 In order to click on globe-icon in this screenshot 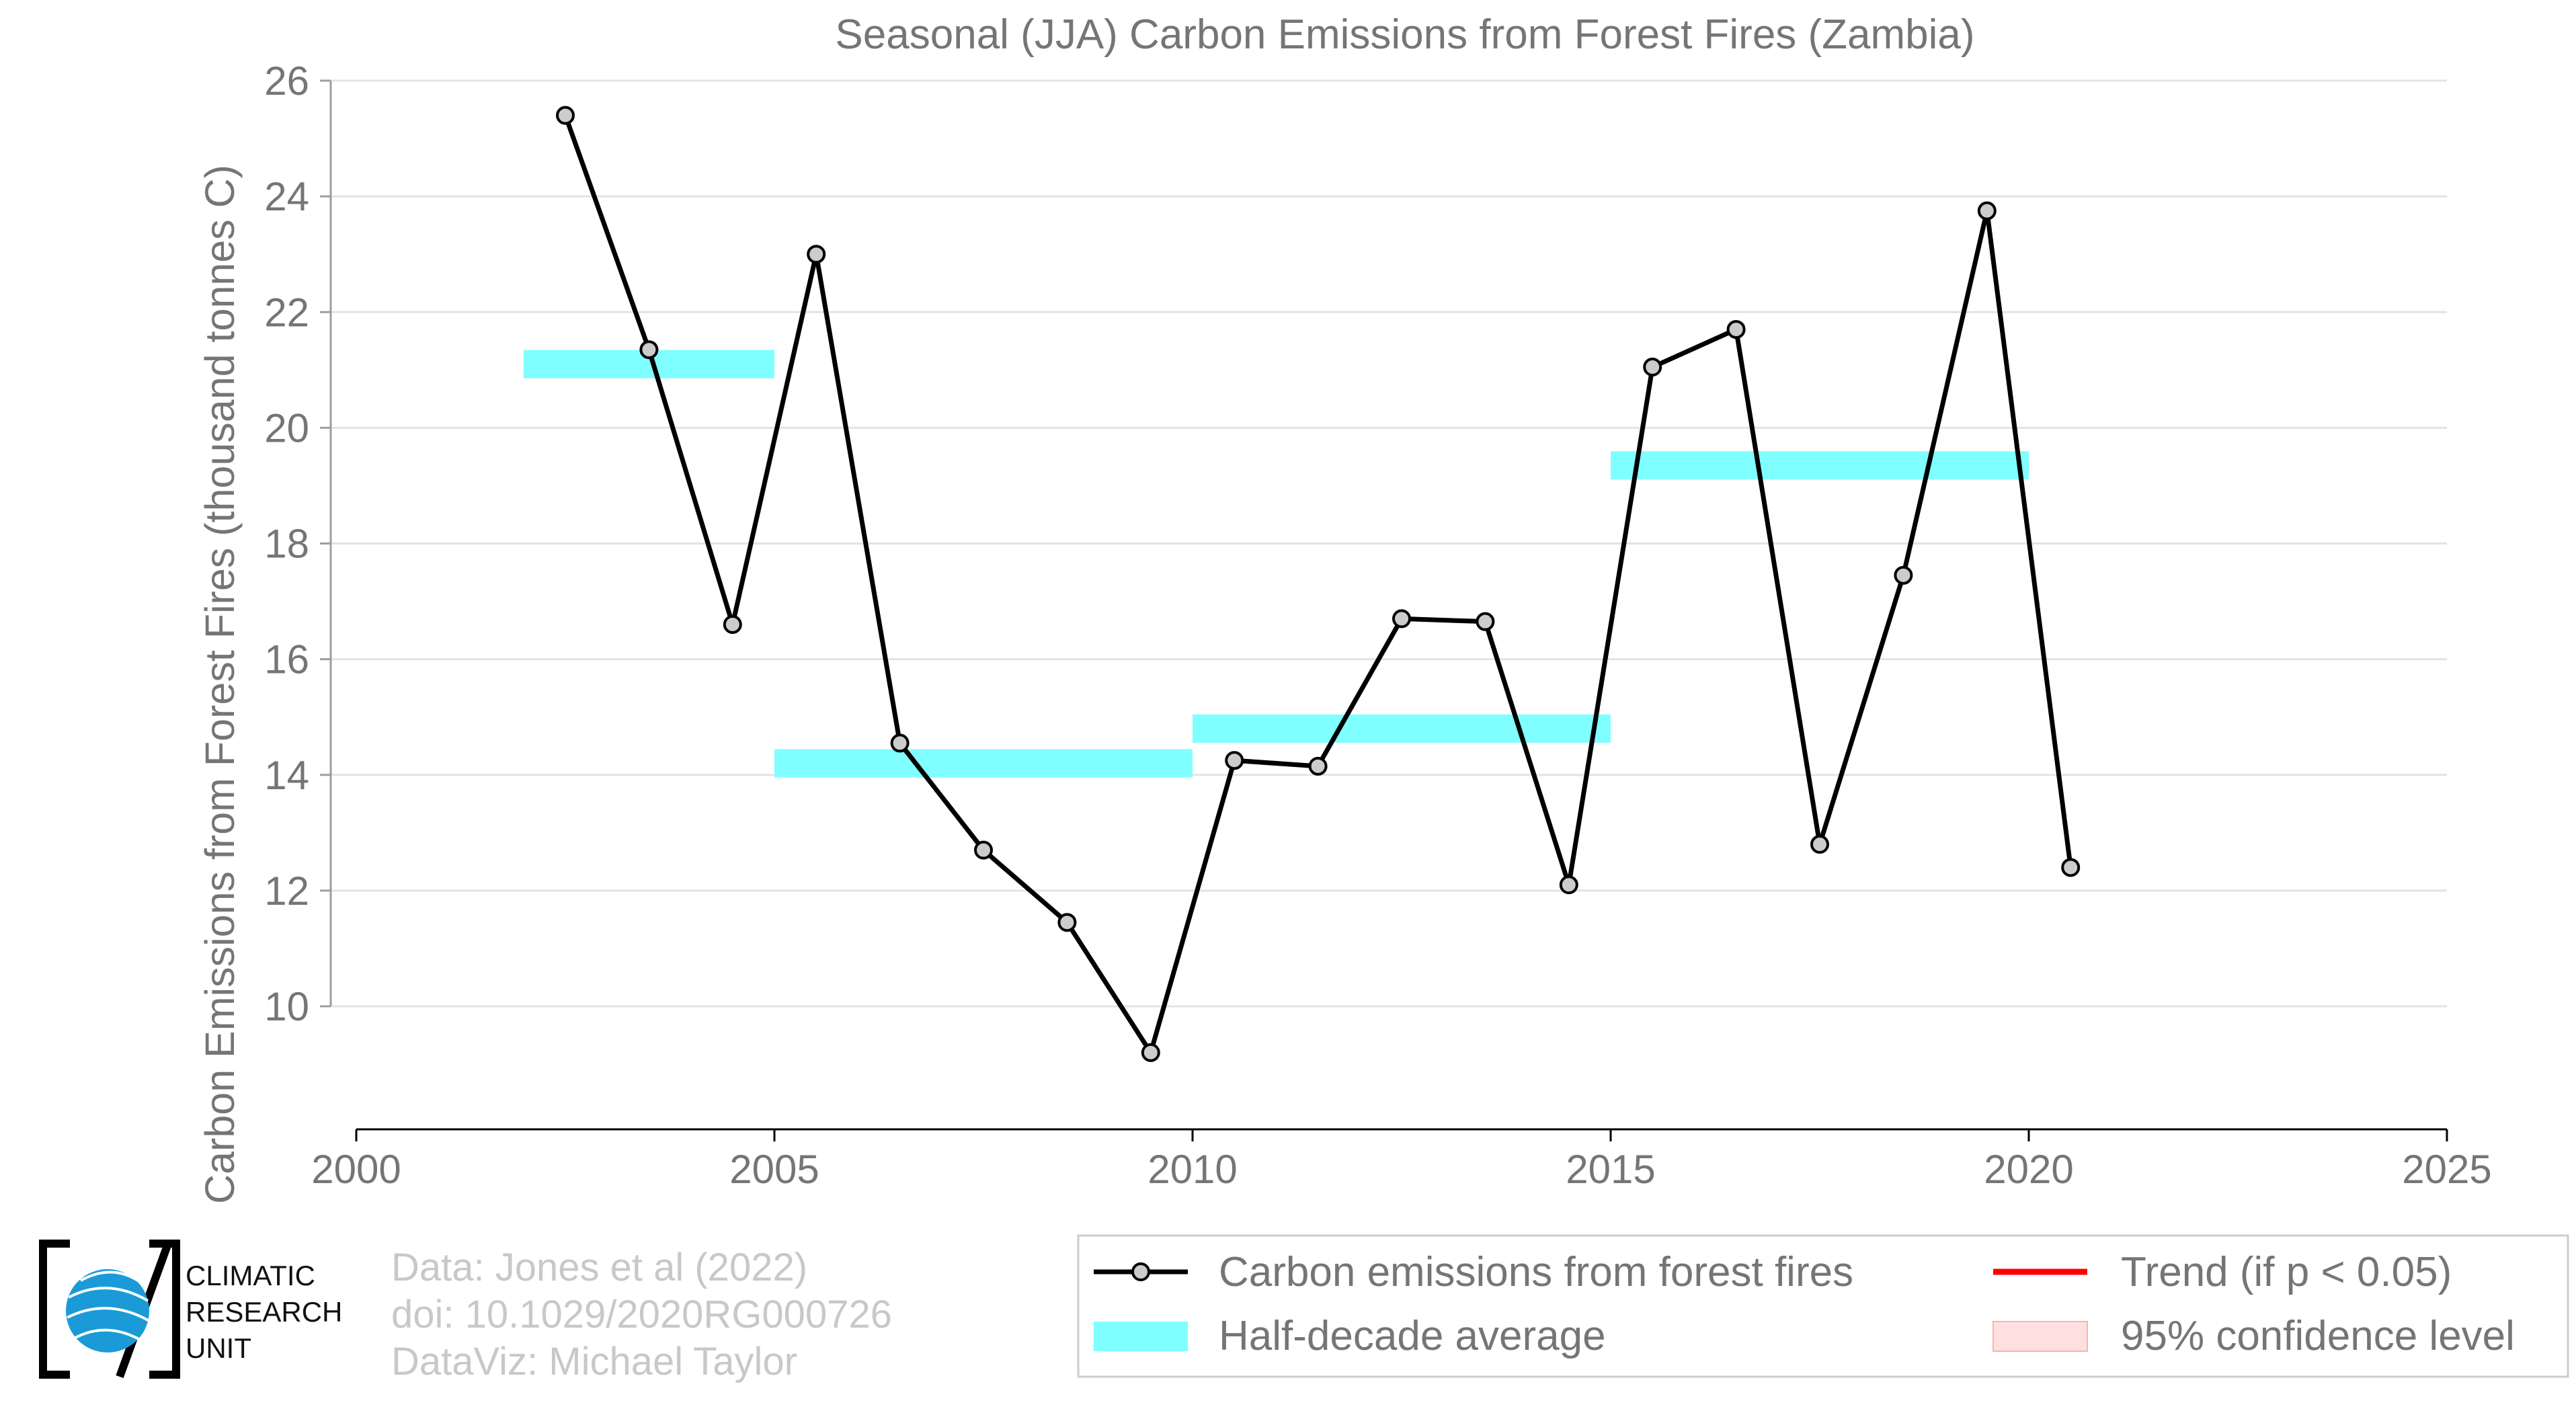, I will do `click(107, 1311)`.